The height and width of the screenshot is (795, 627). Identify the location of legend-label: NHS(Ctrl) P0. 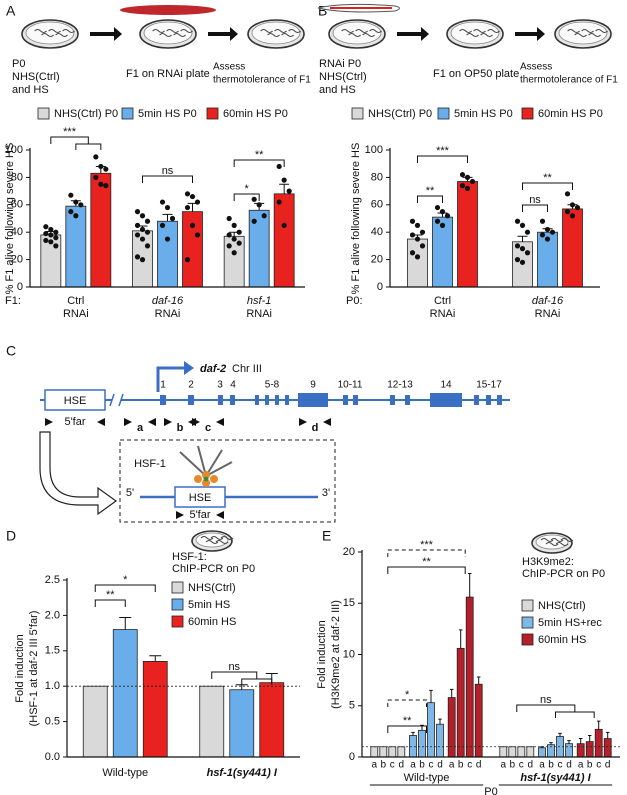
(86, 114).